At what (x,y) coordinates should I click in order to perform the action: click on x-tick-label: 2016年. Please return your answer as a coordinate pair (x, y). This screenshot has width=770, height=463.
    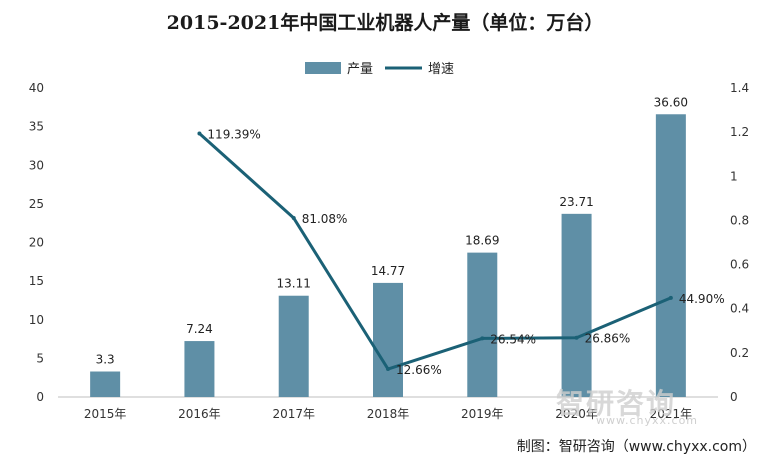
    Looking at the image, I should click on (199, 414).